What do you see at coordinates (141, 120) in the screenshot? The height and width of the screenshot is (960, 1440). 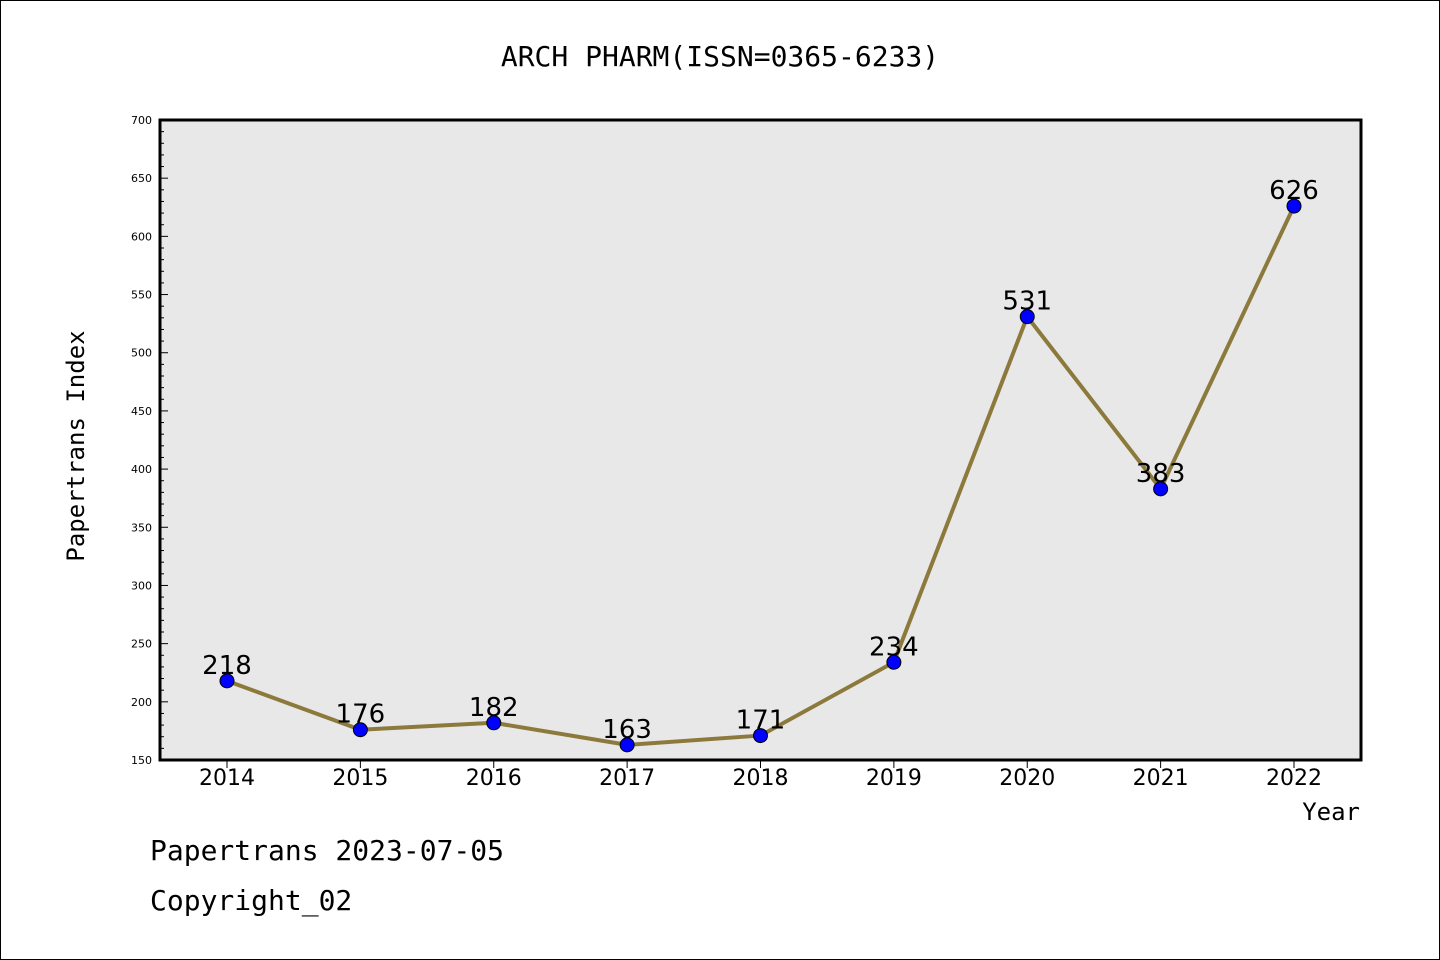 I see `y-tick-label: 700` at bounding box center [141, 120].